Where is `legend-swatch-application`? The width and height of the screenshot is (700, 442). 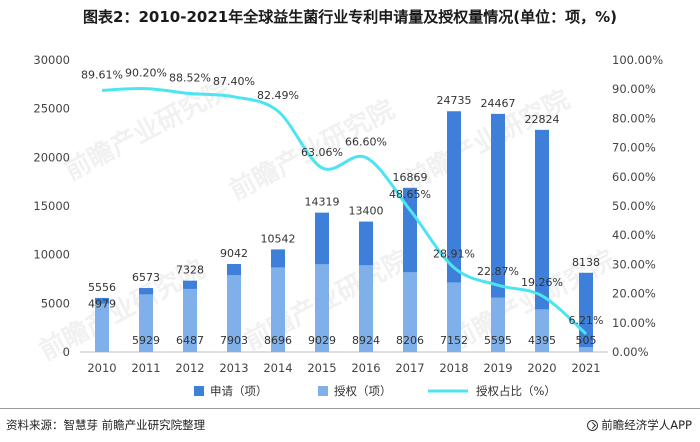 legend-swatch-application is located at coordinates (199, 391).